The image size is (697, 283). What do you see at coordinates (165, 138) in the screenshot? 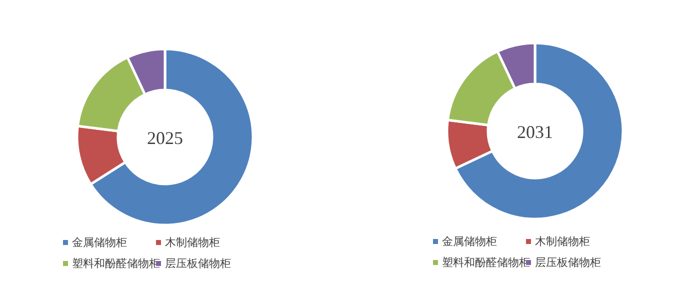
I see `text: 2025` at bounding box center [165, 138].